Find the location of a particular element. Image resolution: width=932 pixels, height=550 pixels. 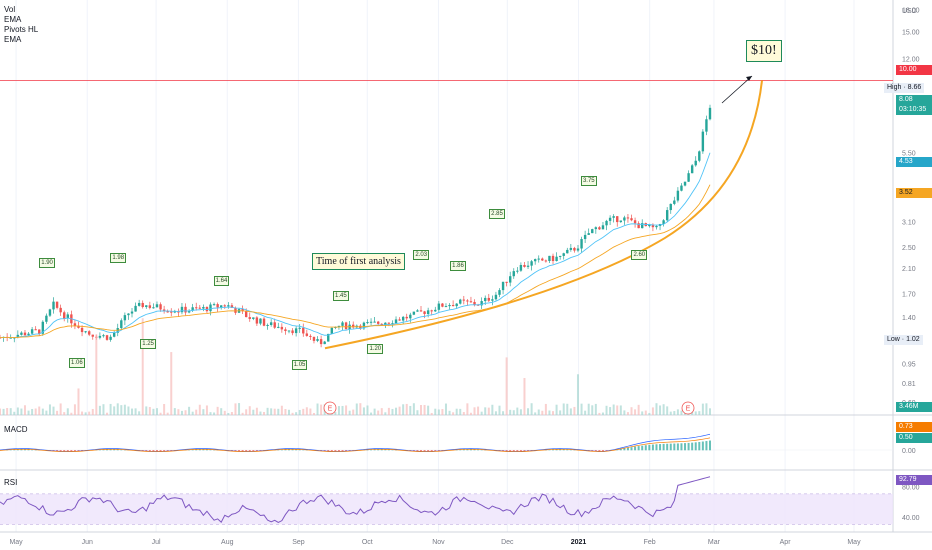

legend-ema-1: EMA is located at coordinates (13, 19).